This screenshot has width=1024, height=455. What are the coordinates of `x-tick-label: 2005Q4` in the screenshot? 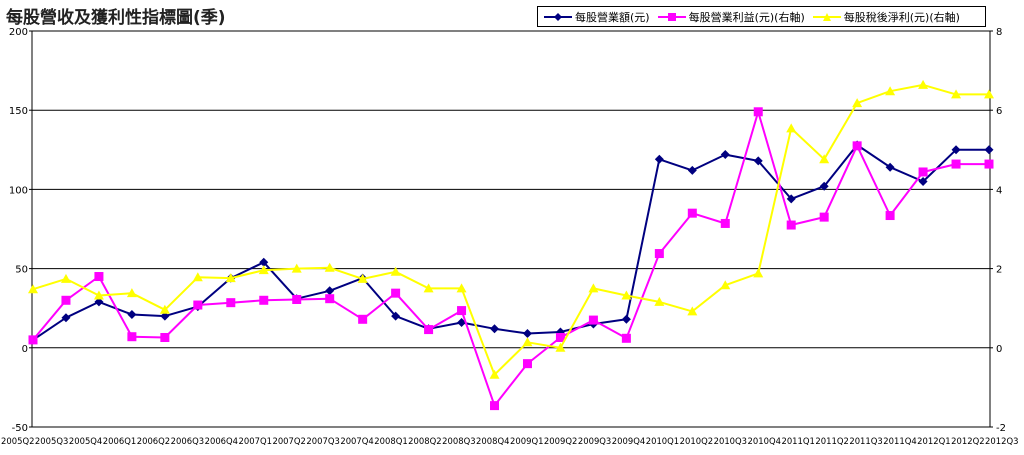 It's located at (85, 442).